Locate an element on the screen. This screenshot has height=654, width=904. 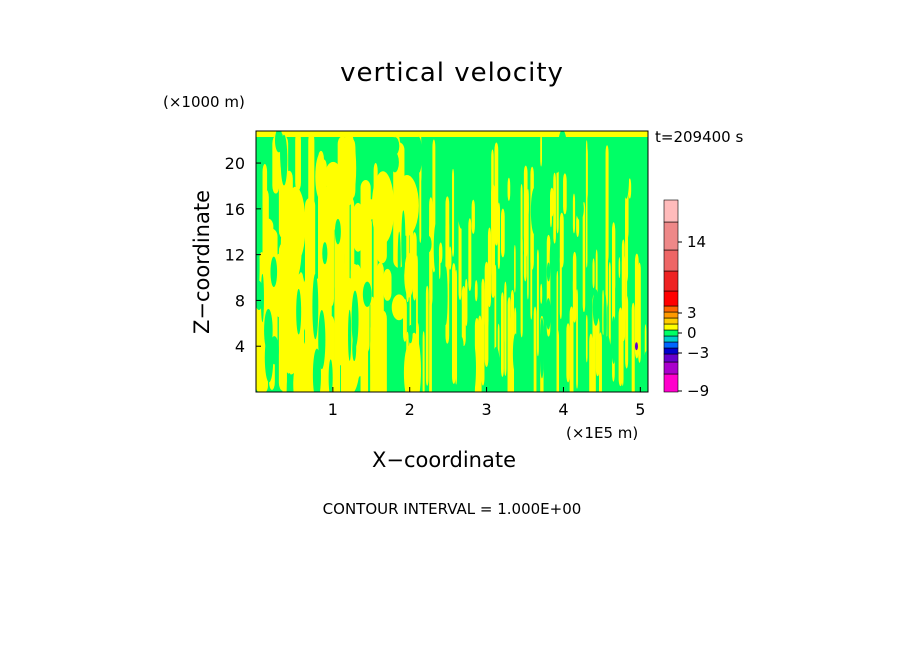
x-tick-label: 1 is located at coordinates (333, 409).